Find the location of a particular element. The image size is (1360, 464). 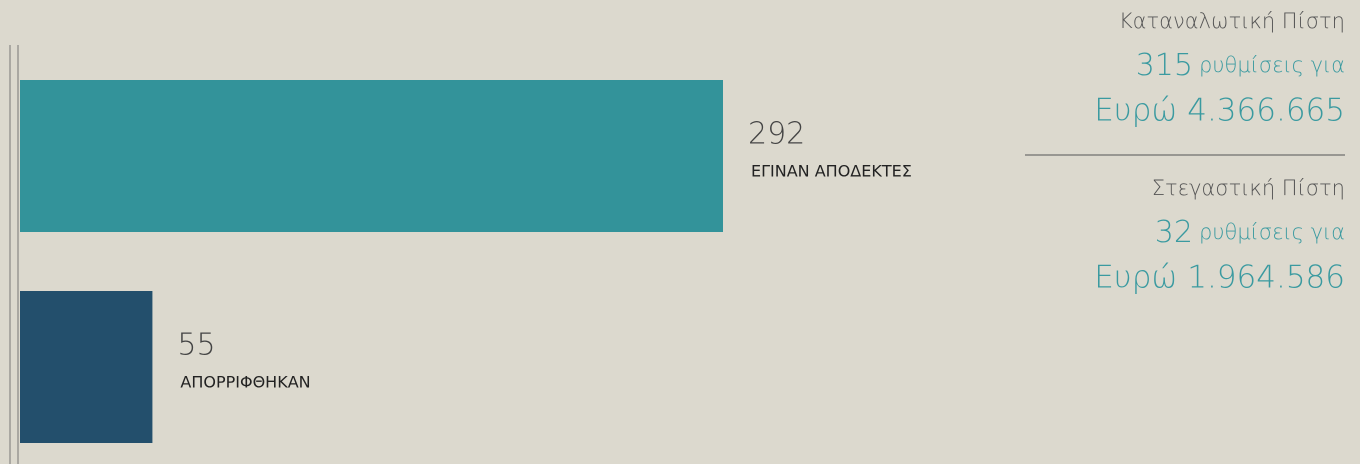

bar is located at coordinates (86, 367).